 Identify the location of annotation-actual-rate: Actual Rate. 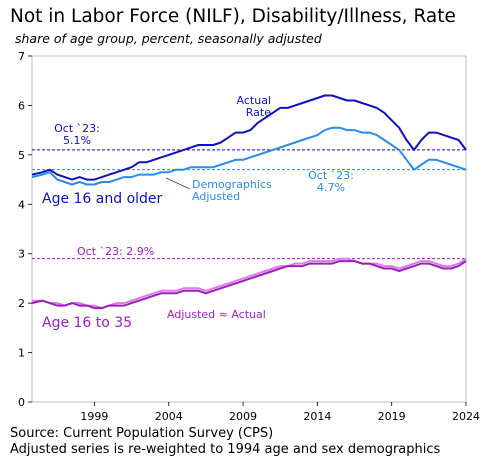
(254, 106).